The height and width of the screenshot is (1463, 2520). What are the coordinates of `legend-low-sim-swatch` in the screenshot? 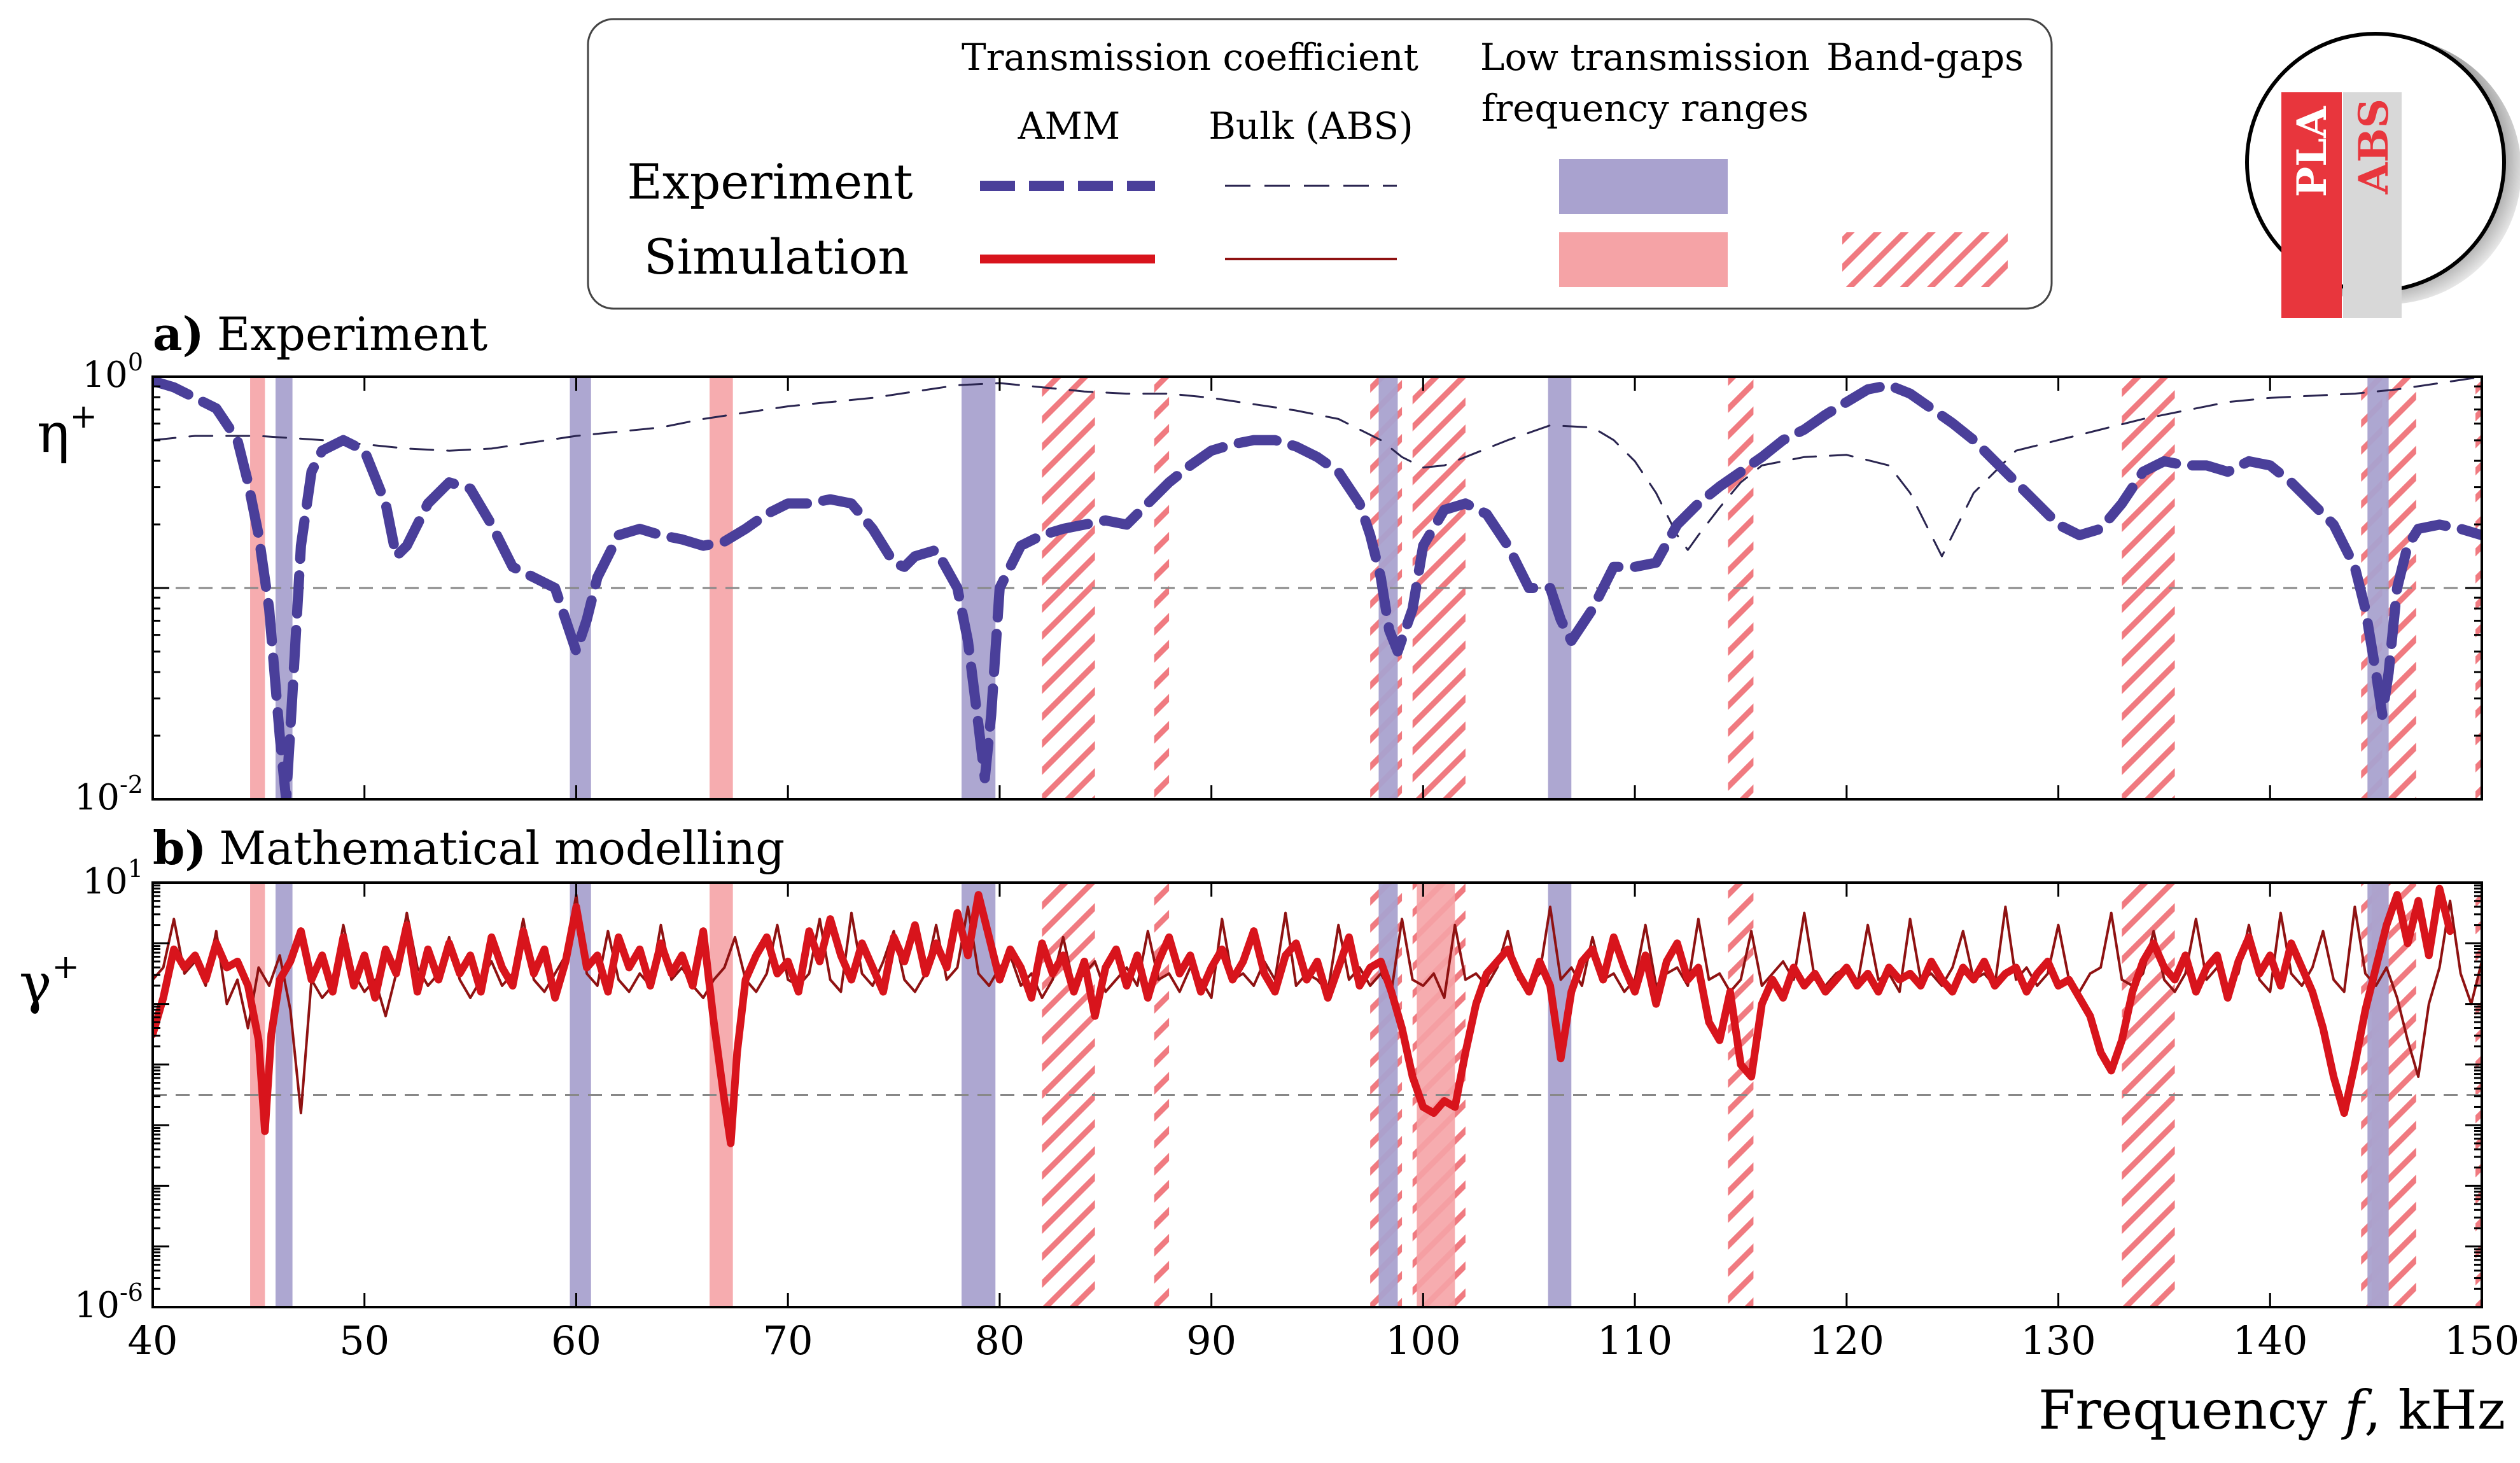 It's located at (1643, 259).